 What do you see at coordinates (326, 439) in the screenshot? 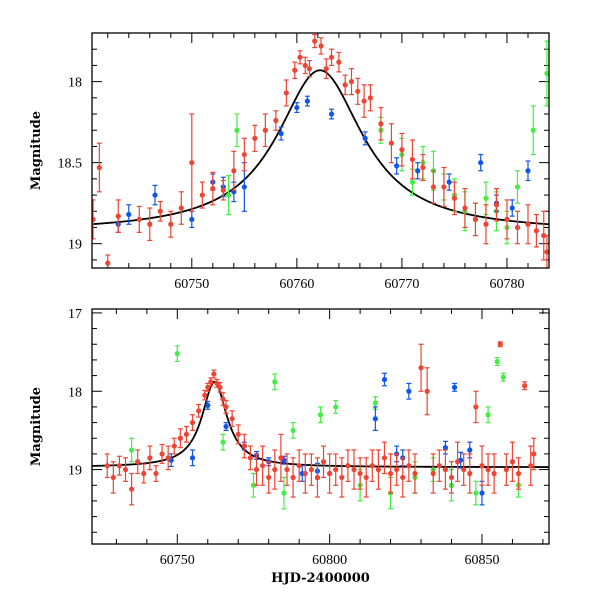
I see `series-blue` at bounding box center [326, 439].